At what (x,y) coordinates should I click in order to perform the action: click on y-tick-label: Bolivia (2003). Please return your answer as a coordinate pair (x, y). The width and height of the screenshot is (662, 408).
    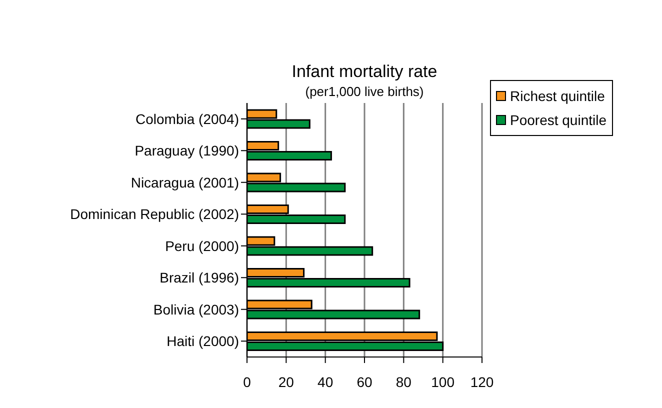
    Looking at the image, I should click on (196, 309).